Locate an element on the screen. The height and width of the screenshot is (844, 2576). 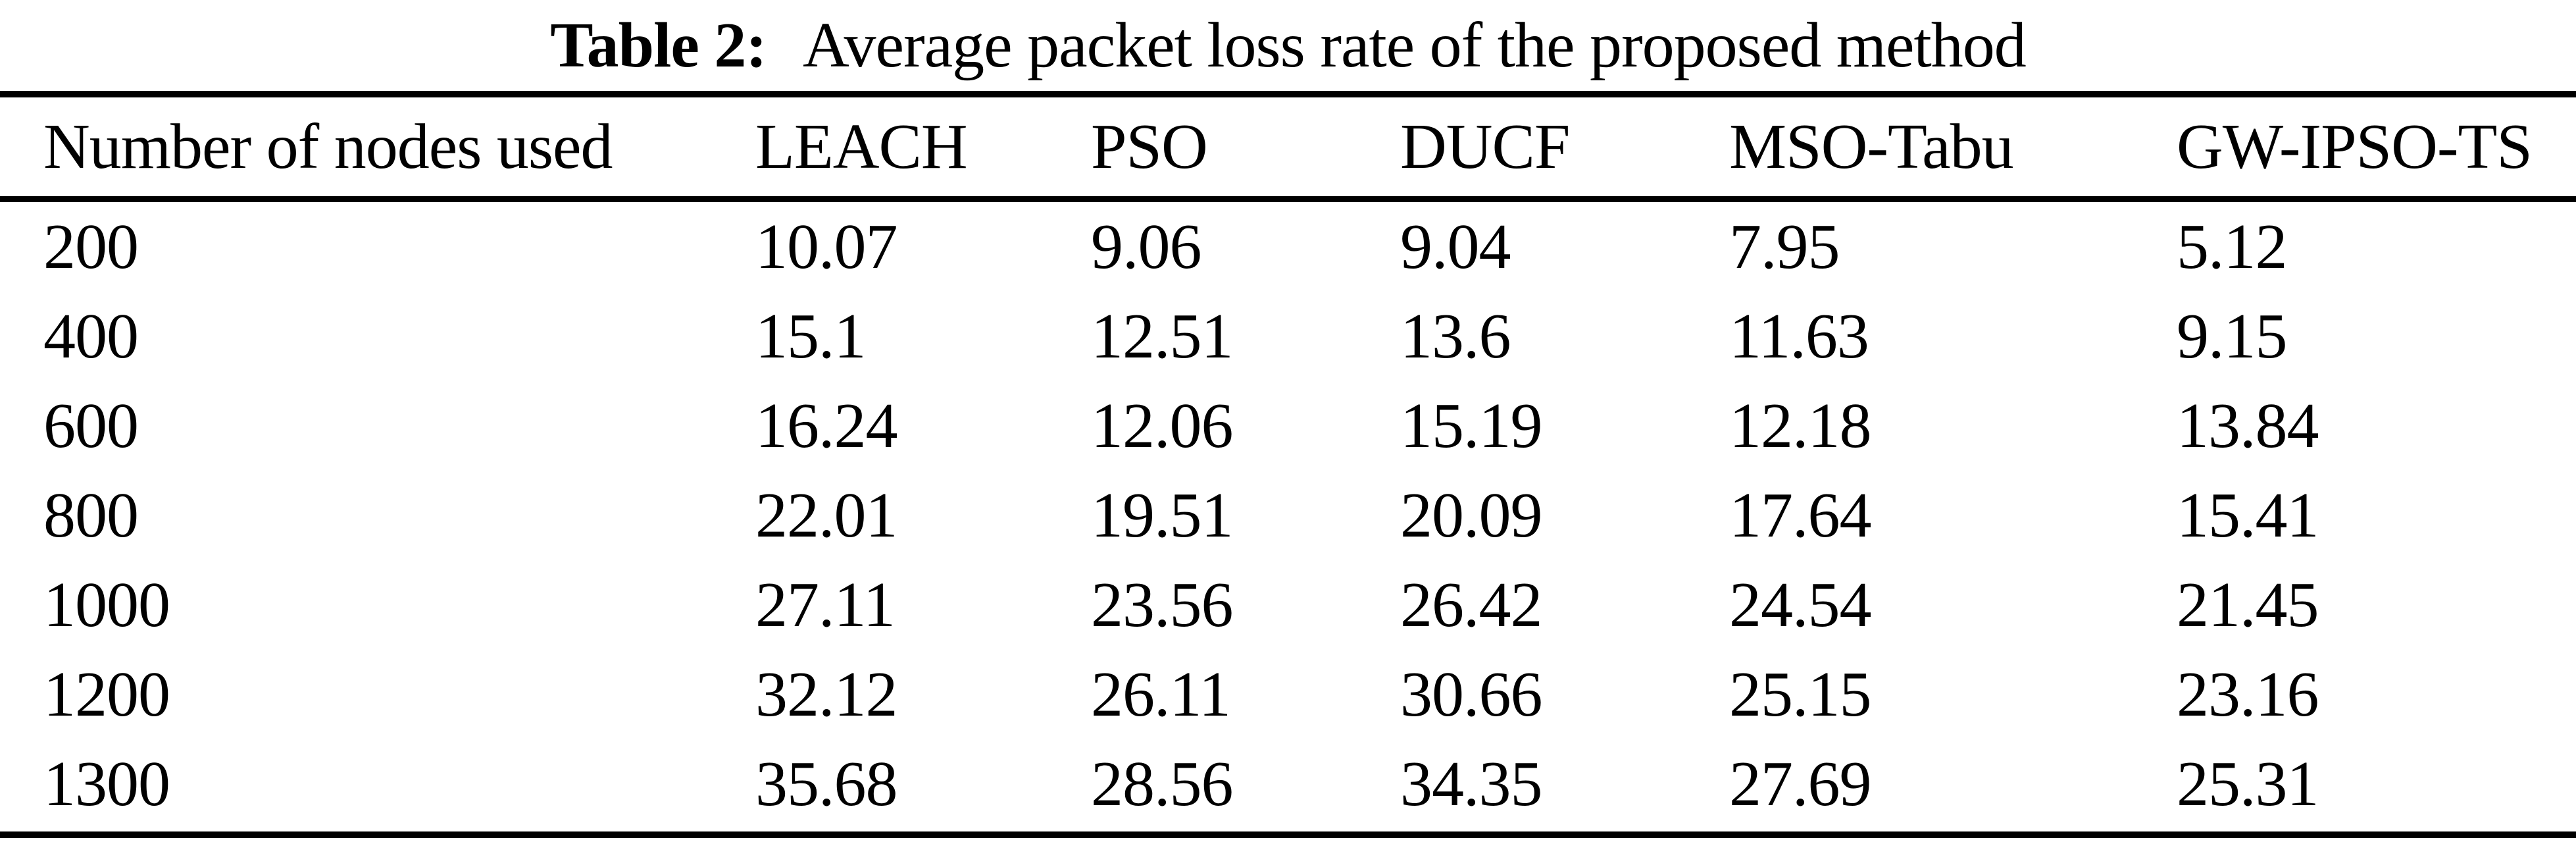
column-header-leach: LEACH is located at coordinates (923, 148).